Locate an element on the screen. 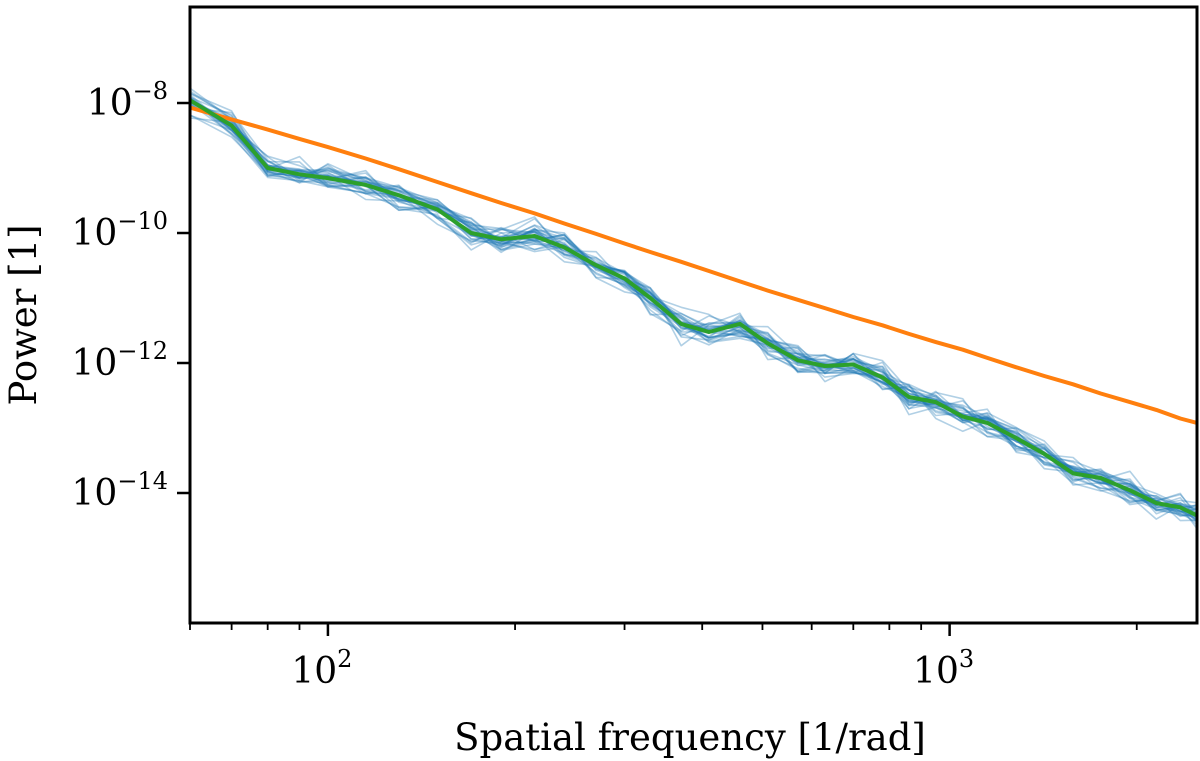 This screenshot has height=761, width=1200. x-axis-ticks: 10² 10³ is located at coordinates (663, 657).